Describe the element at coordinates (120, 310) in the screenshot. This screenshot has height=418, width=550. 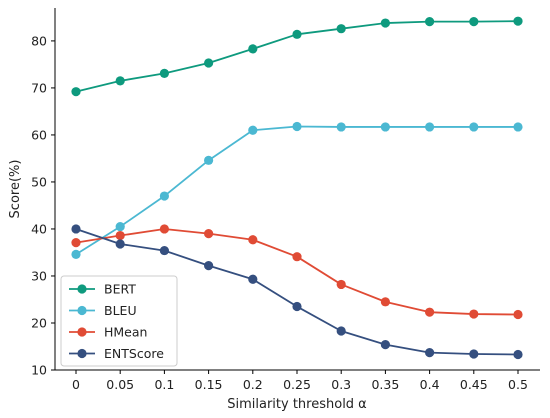
I see `legend-label: BLEU` at that location.